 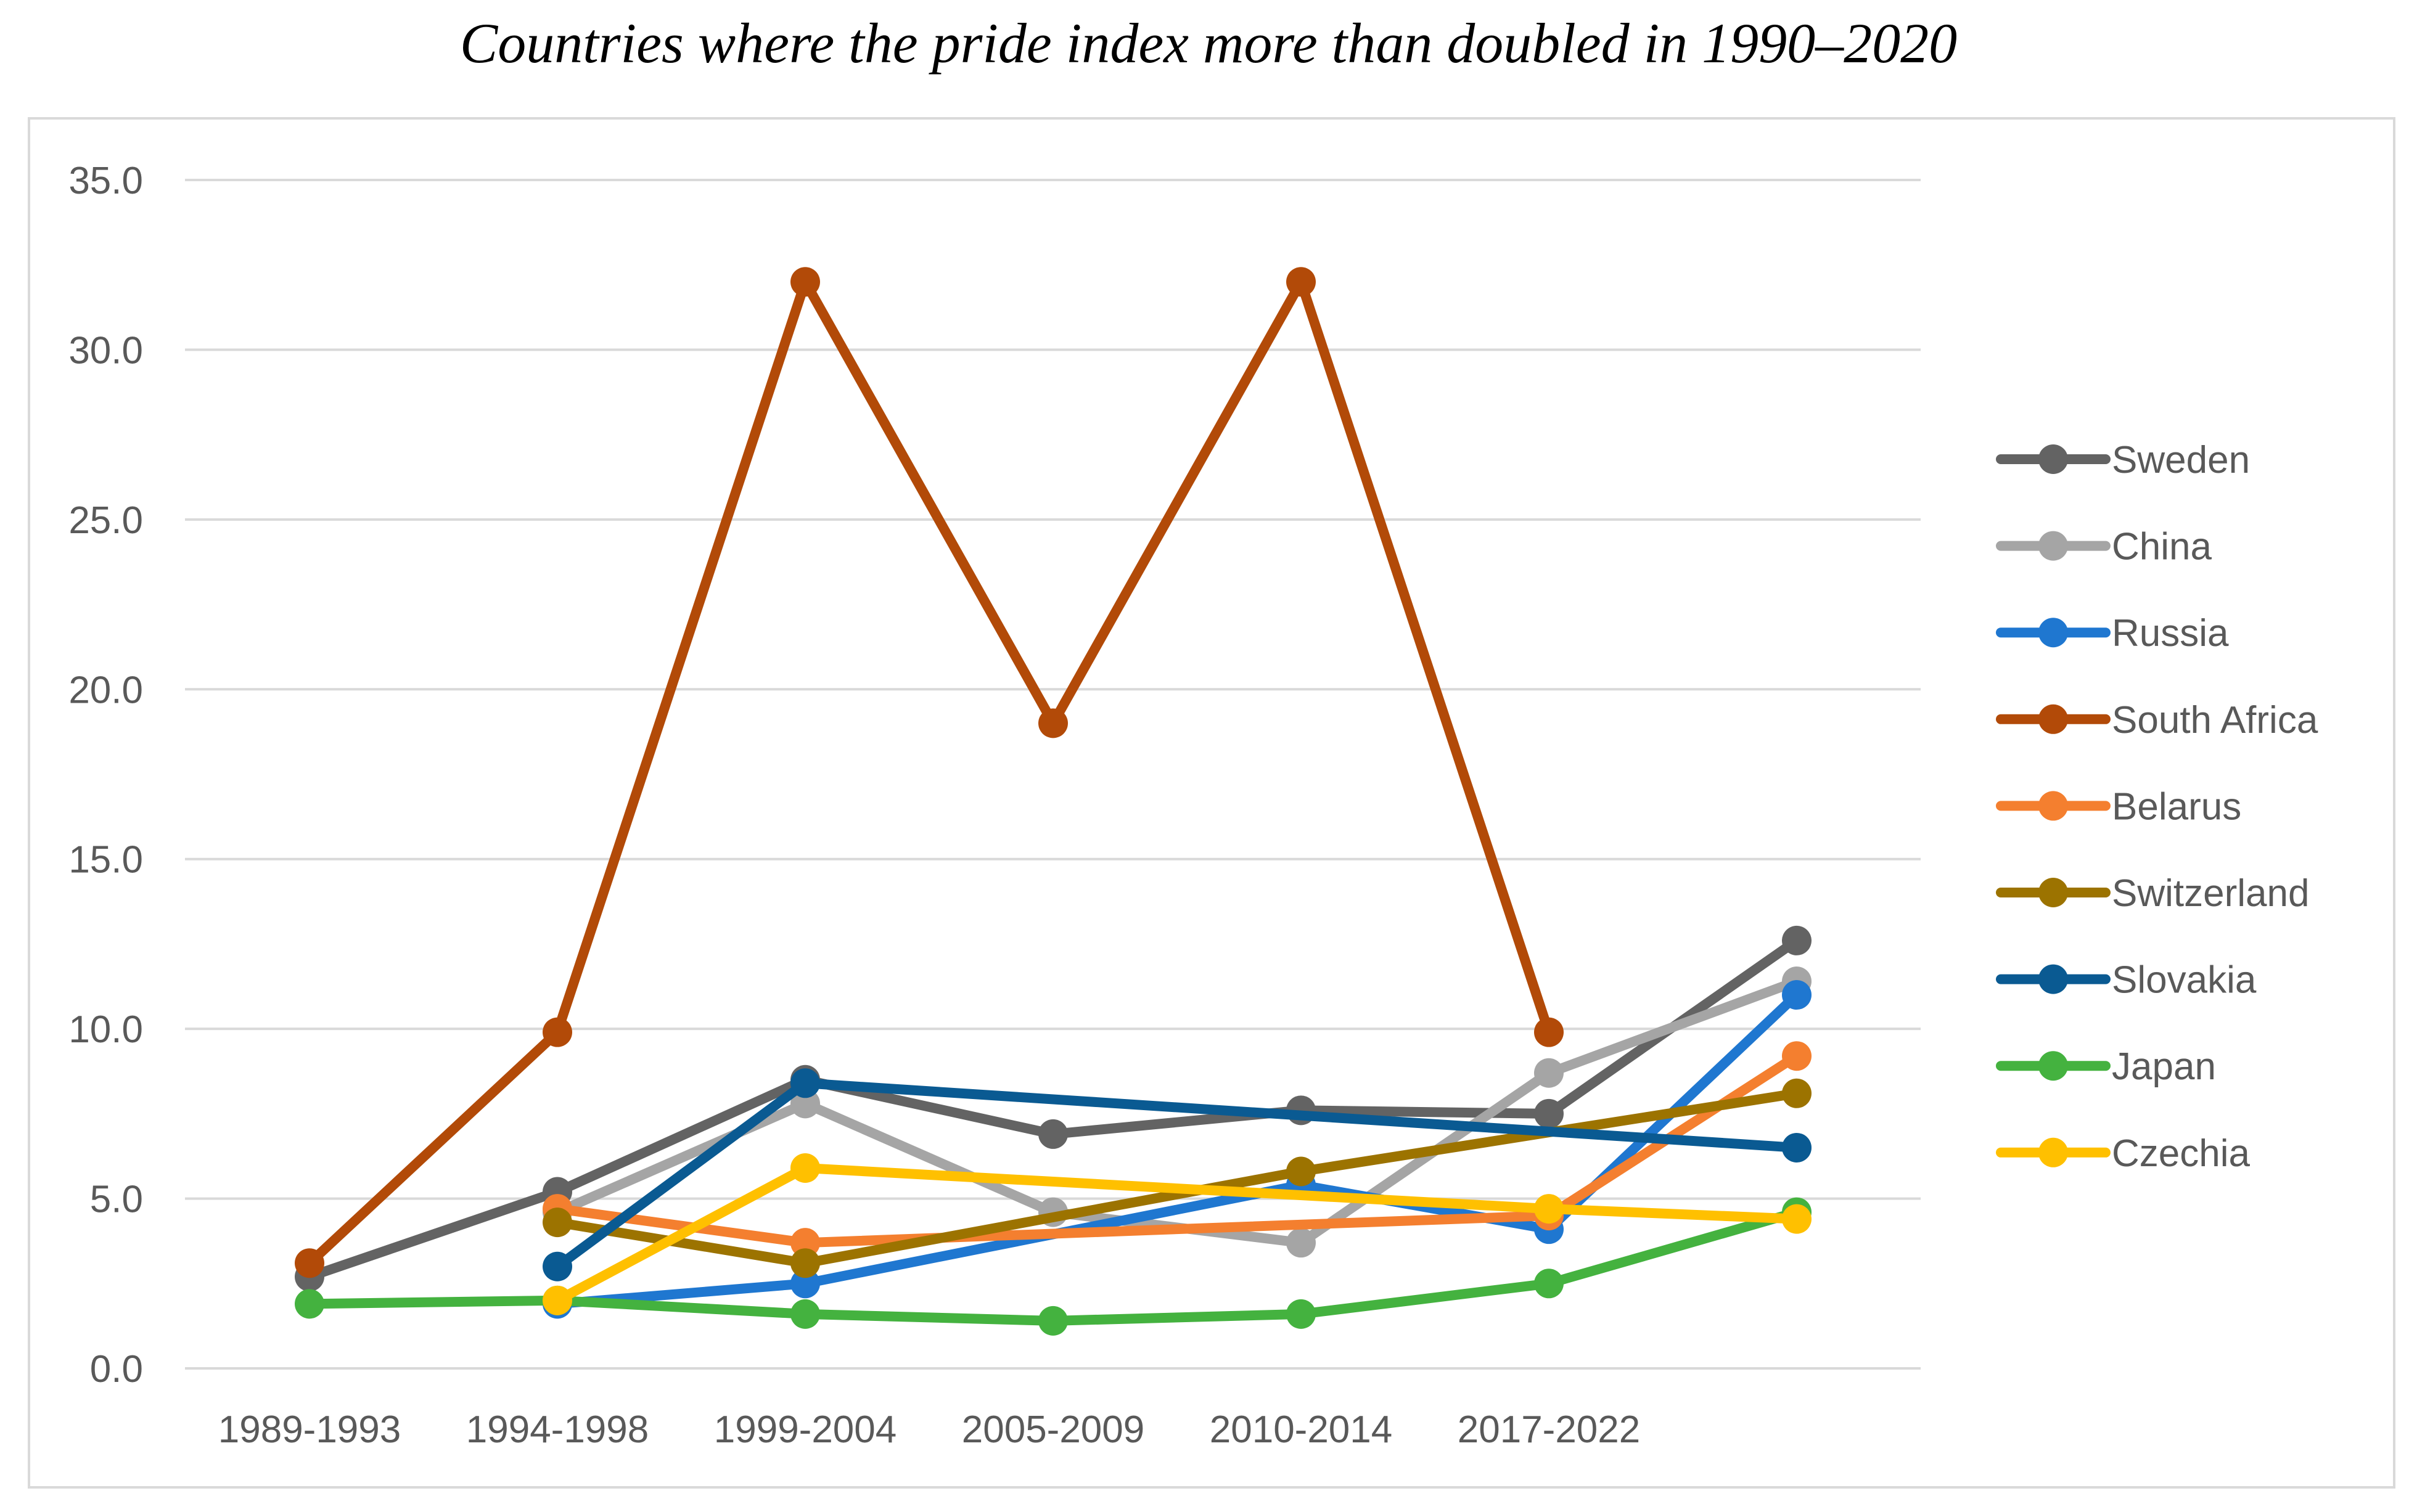 I want to click on legend-item-japan: Japan, so click(x=2106, y=1067).